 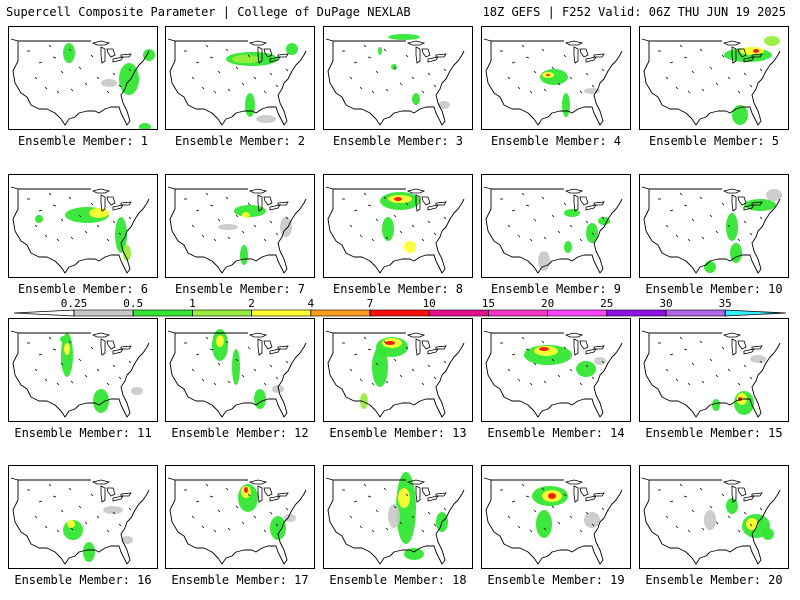 I want to click on member-label: Ensemble Member: 7, so click(x=240, y=289).